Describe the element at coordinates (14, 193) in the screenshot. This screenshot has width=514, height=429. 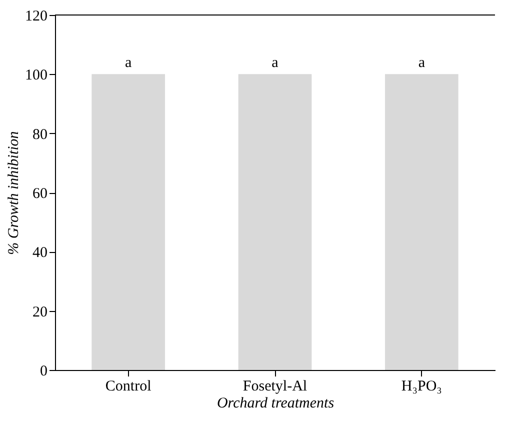
I see `y-axis-title: % Growth inhibition` at that location.